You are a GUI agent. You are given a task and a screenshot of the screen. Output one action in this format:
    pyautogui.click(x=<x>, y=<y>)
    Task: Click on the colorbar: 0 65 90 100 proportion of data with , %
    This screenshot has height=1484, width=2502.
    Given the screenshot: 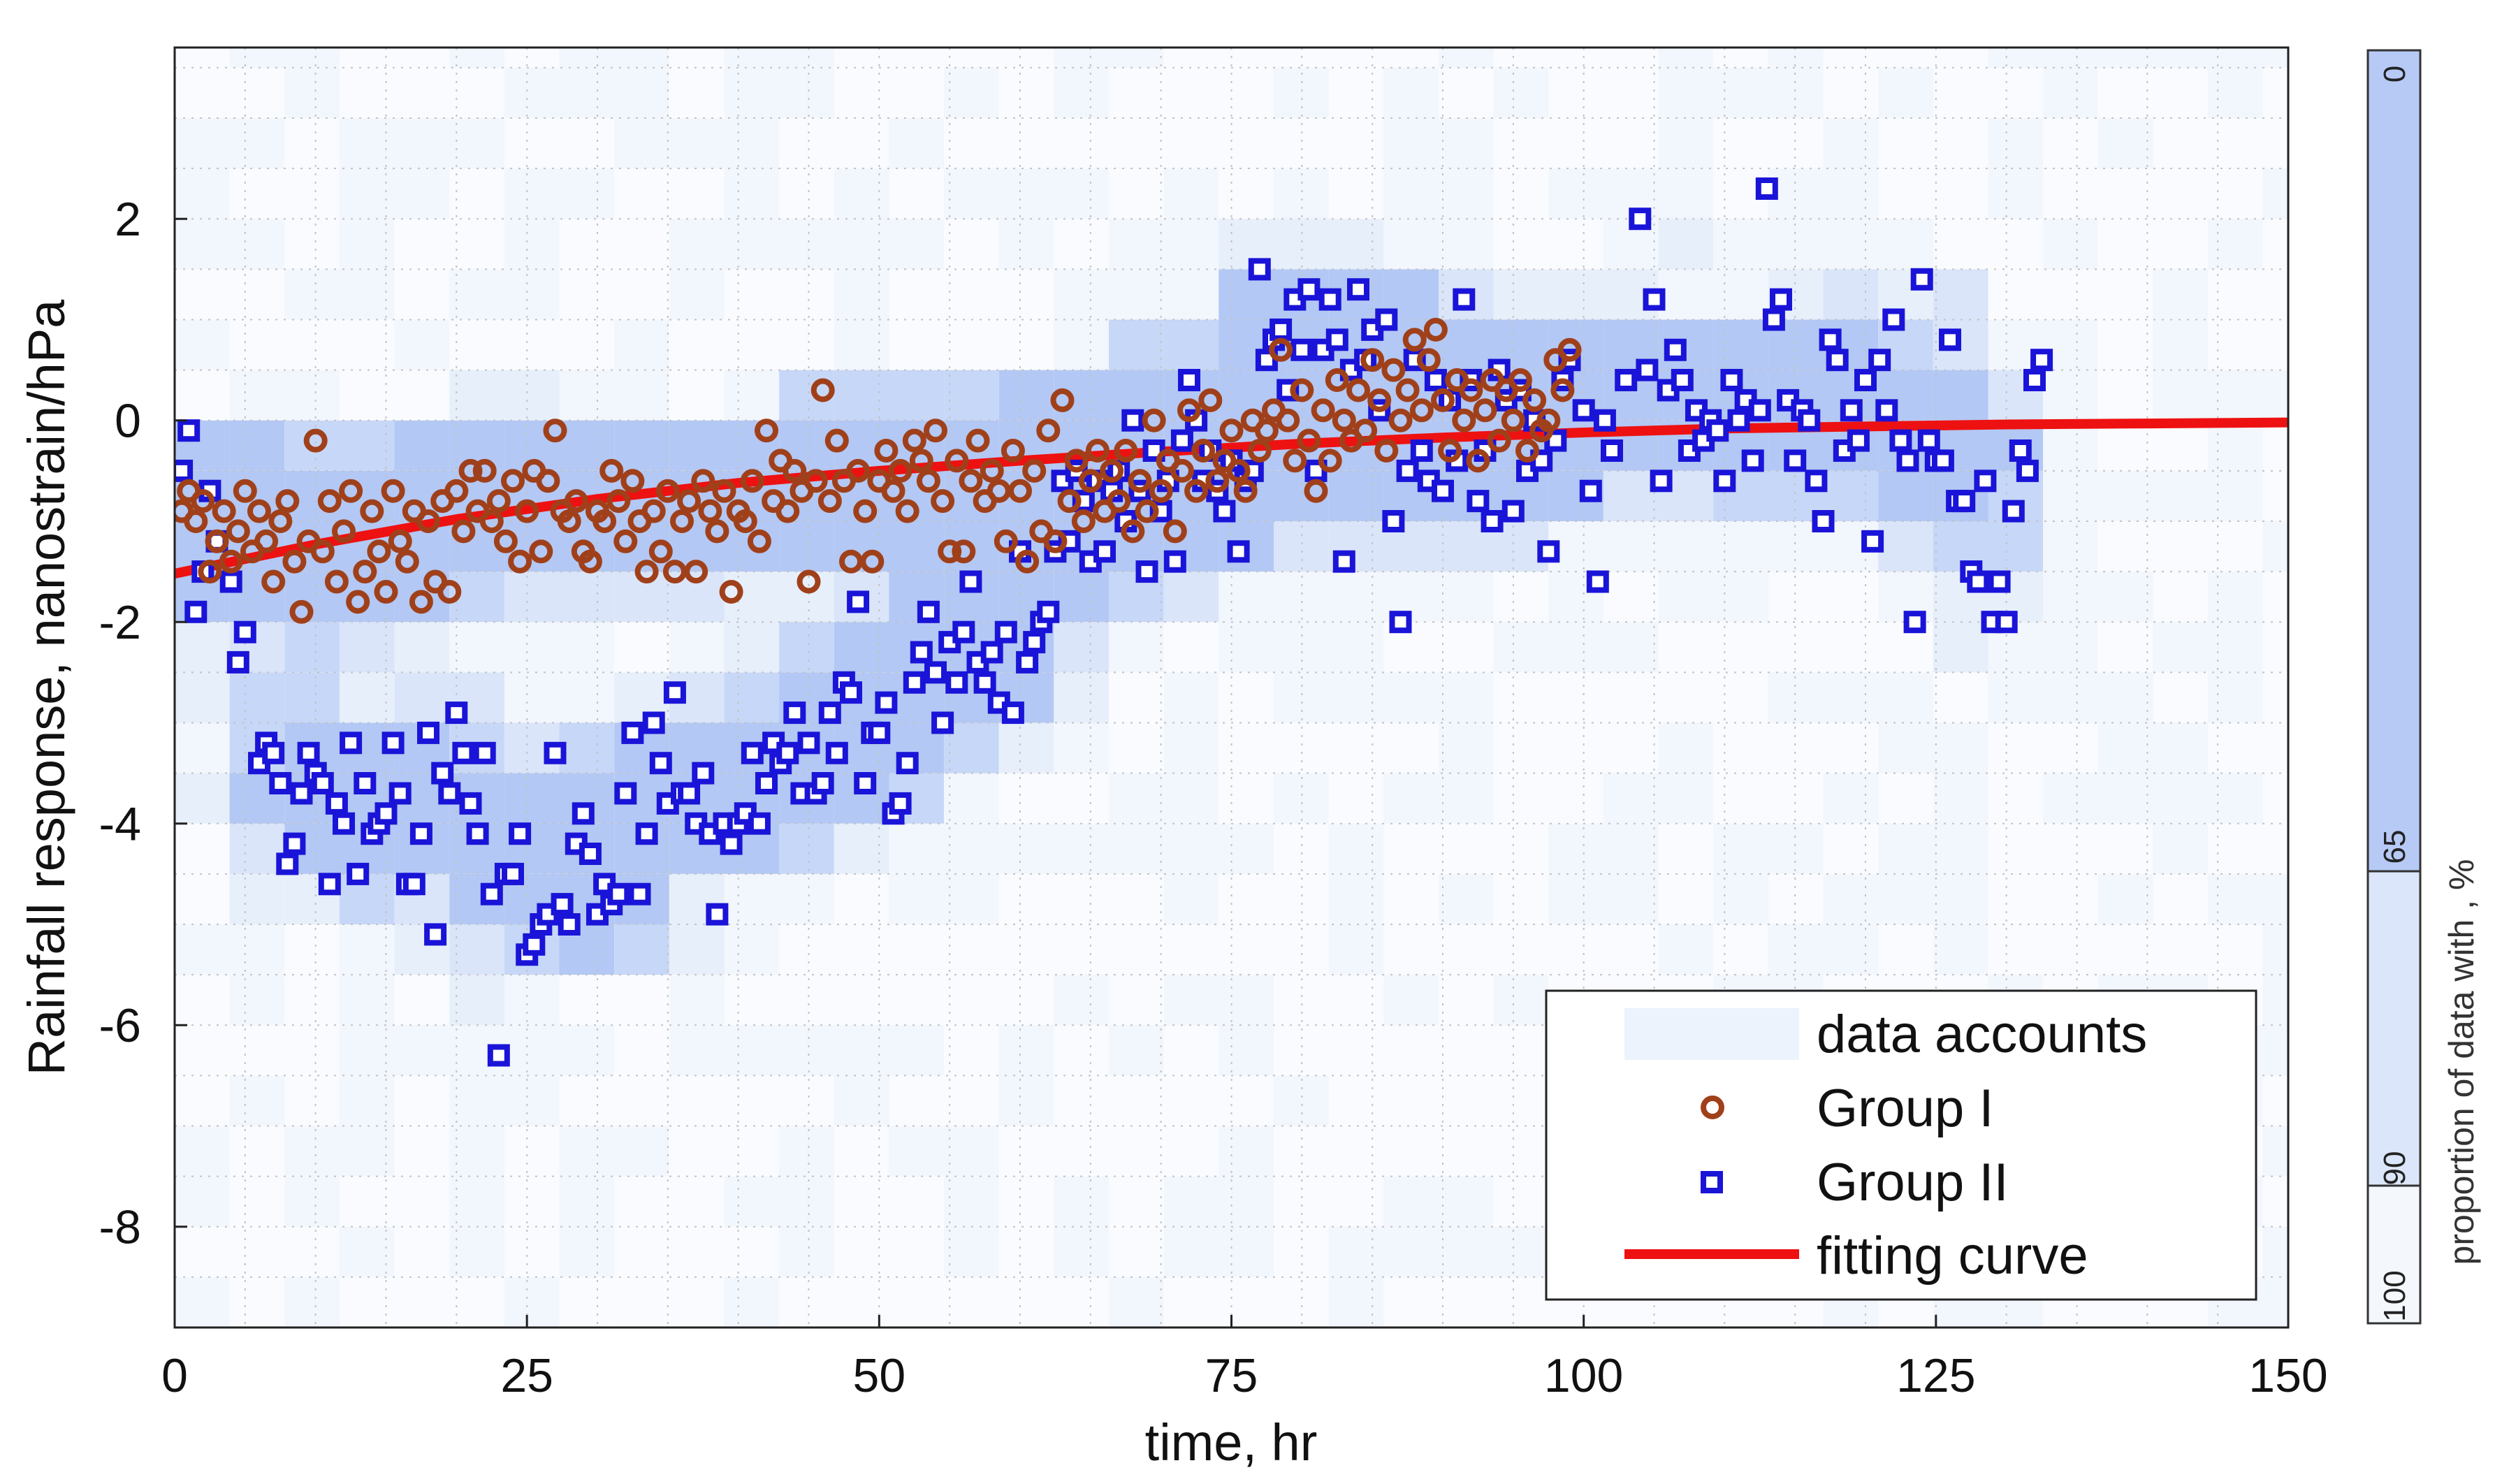 What is the action you would take?
    pyautogui.click(x=2423, y=687)
    